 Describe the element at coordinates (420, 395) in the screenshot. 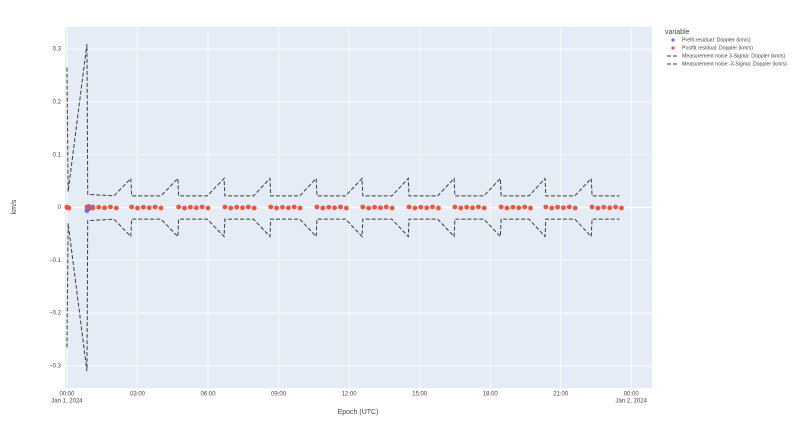

I see `x-tick-label: 15:00` at that location.